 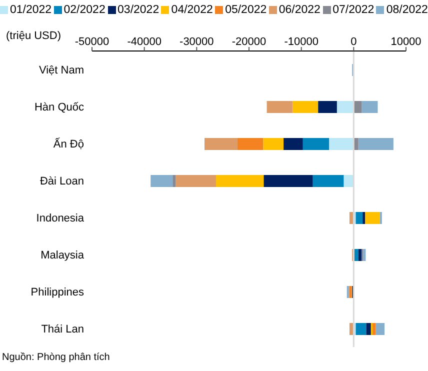 I want to click on y-tick-label: Thái Lan, so click(x=62, y=329).